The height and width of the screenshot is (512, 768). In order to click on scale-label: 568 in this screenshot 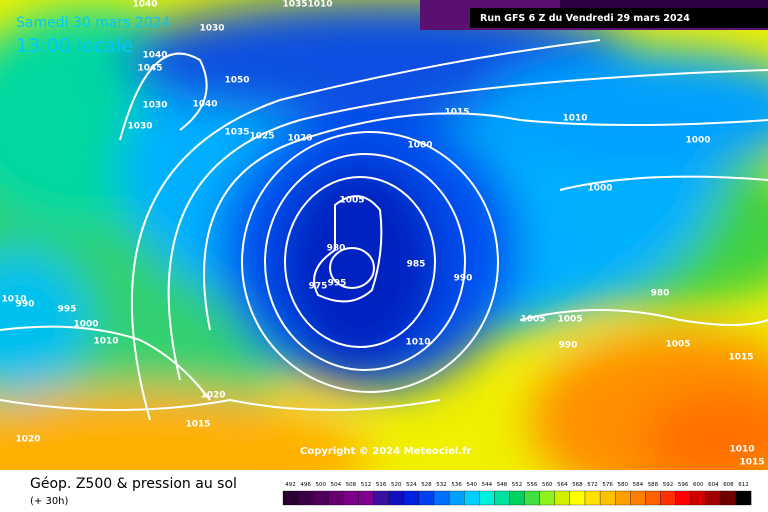, I will do `click(577, 485)`.